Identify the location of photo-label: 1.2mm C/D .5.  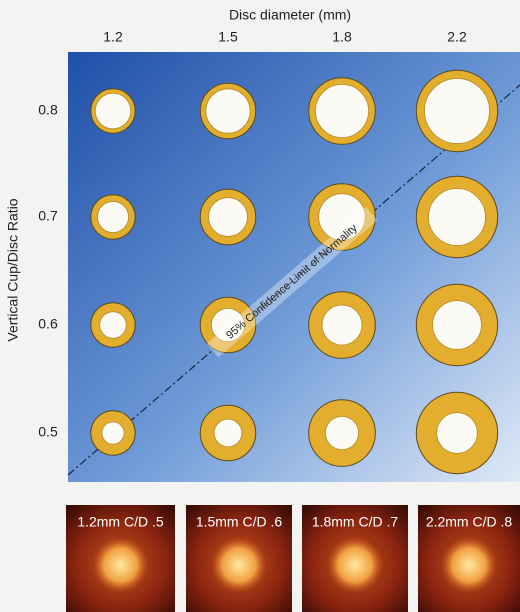
(120, 522).